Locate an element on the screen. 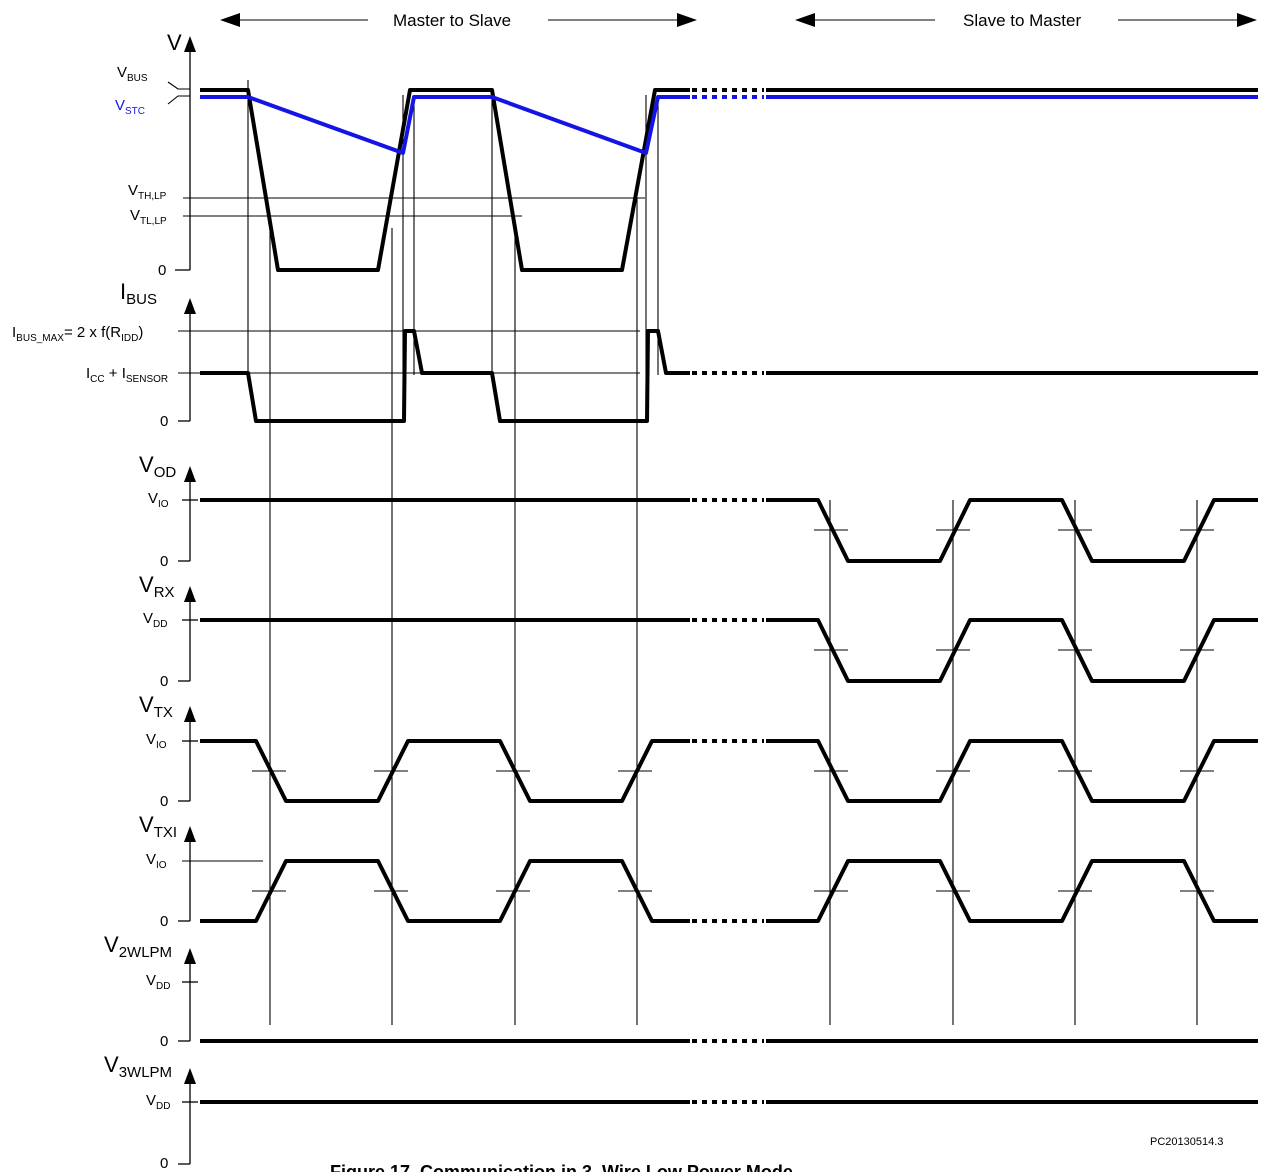 The width and height of the screenshot is (1263, 1172). v-bus-label: VBUS is located at coordinates (132, 74).